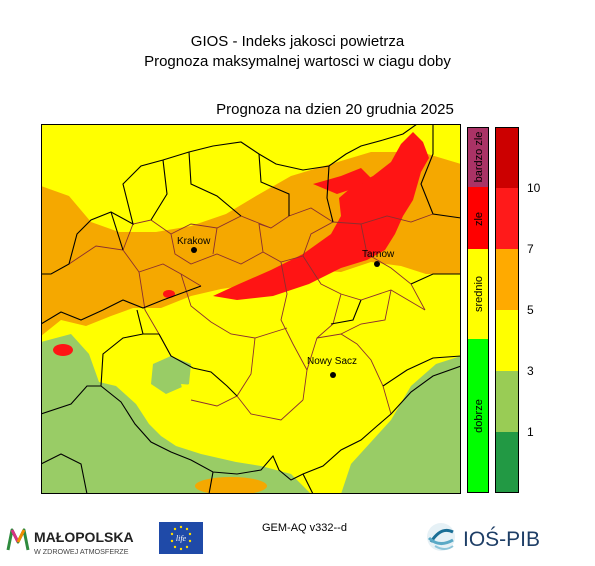 The height and width of the screenshot is (566, 595). I want to click on city-nowy-sacz: Nowy Sacz, so click(332, 367).